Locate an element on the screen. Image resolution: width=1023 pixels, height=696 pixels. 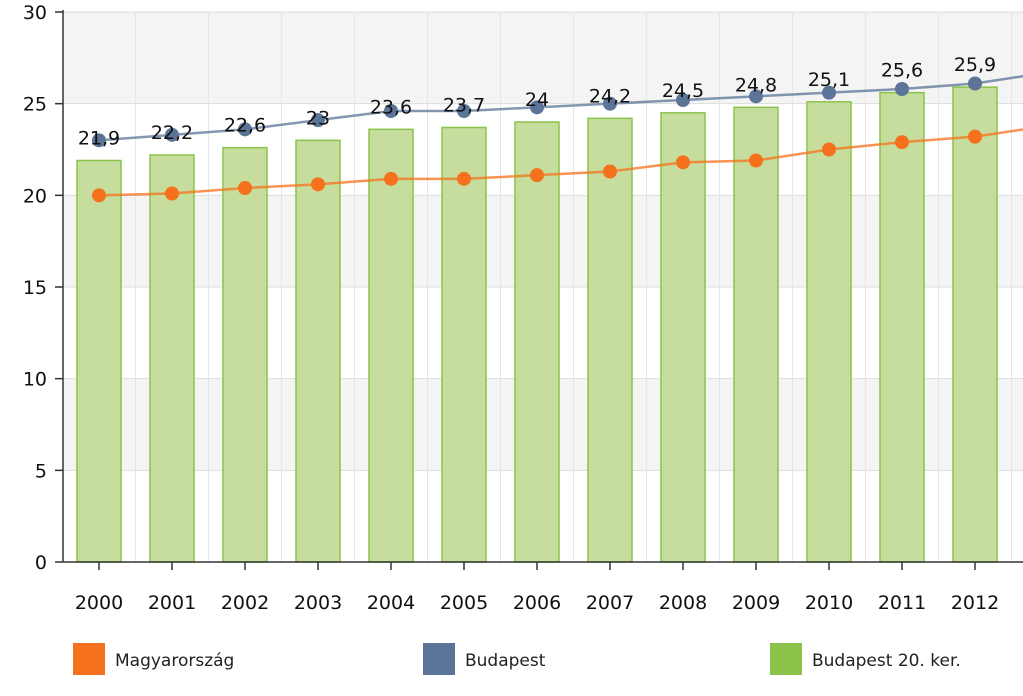
x-tick-label: 2008 is located at coordinates (683, 603).